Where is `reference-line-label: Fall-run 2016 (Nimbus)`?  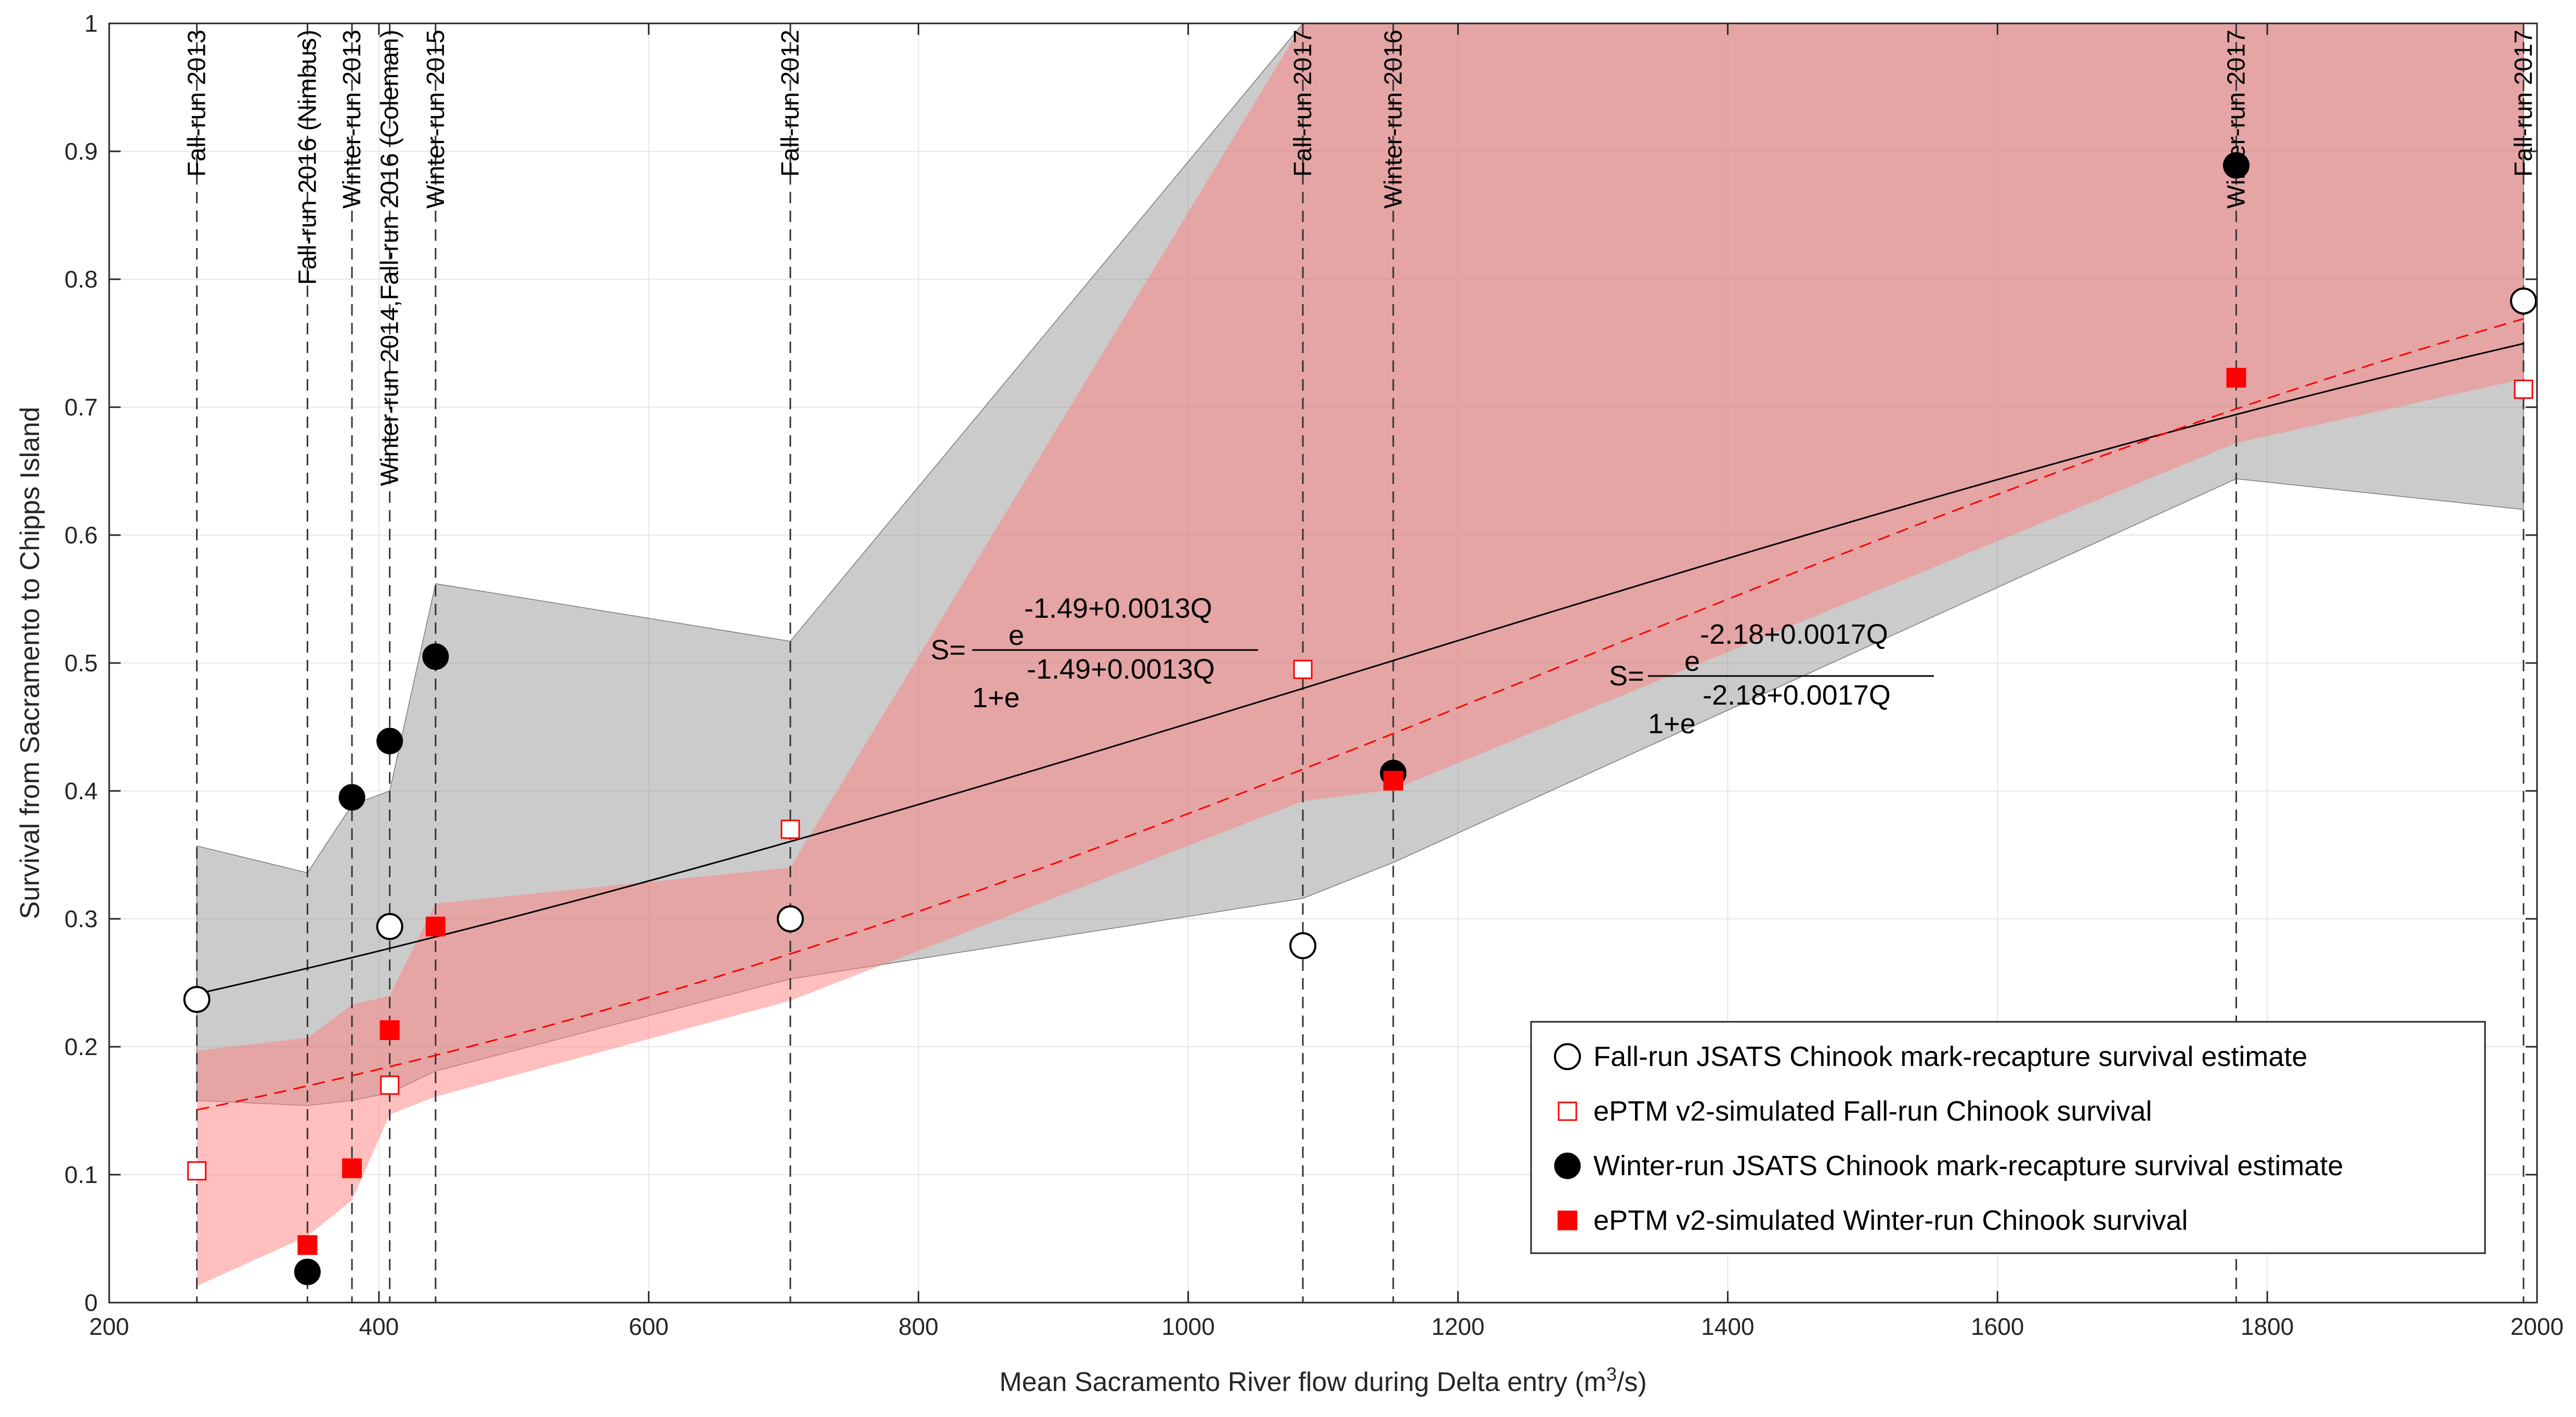 reference-line-label: Fall-run 2016 (Nimbus) is located at coordinates (307, 158).